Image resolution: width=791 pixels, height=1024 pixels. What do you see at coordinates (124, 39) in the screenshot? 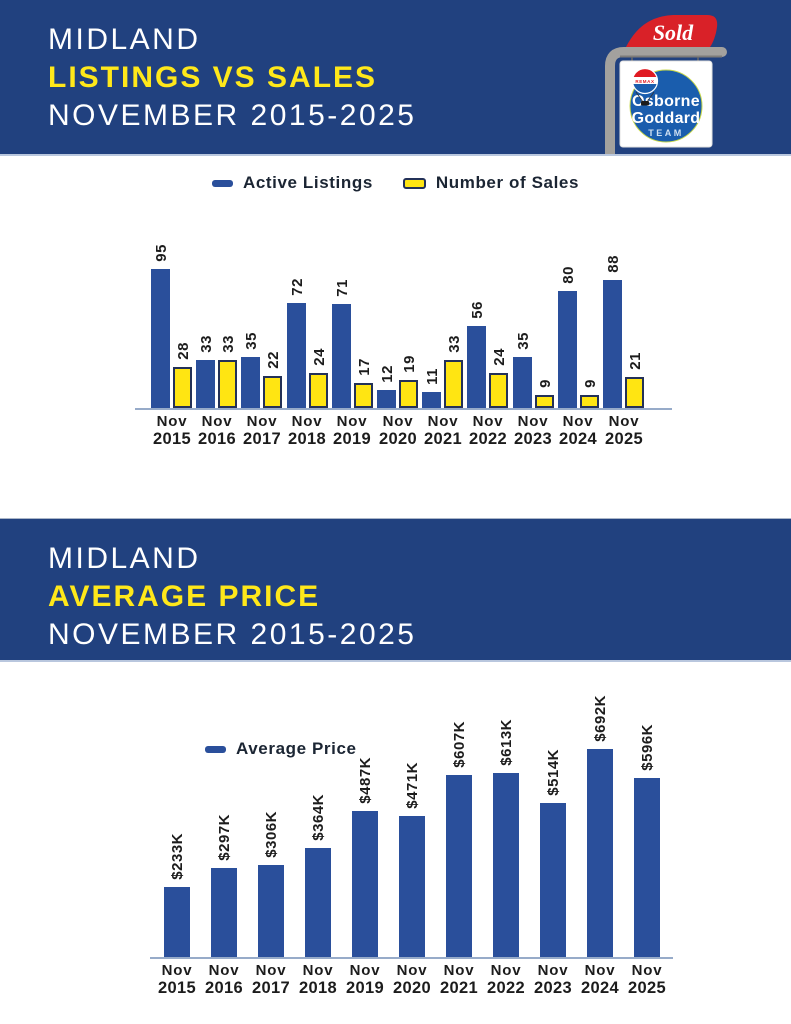
I see `banner1-city: MIDLAND` at bounding box center [124, 39].